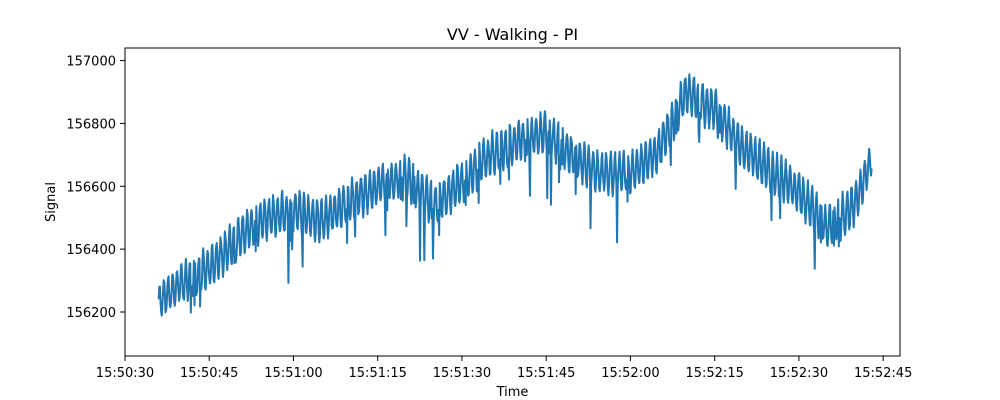 This screenshot has height=400, width=1000. Describe the element at coordinates (293, 373) in the screenshot. I see `x-tick-label: 15:51:00` at that location.